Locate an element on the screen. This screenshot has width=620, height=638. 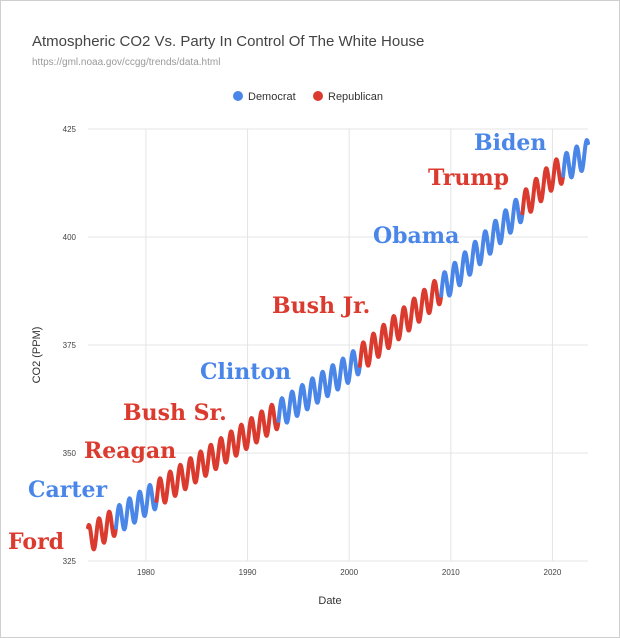
y-axis-title: CO2 (PPM) is located at coordinates (37, 355).